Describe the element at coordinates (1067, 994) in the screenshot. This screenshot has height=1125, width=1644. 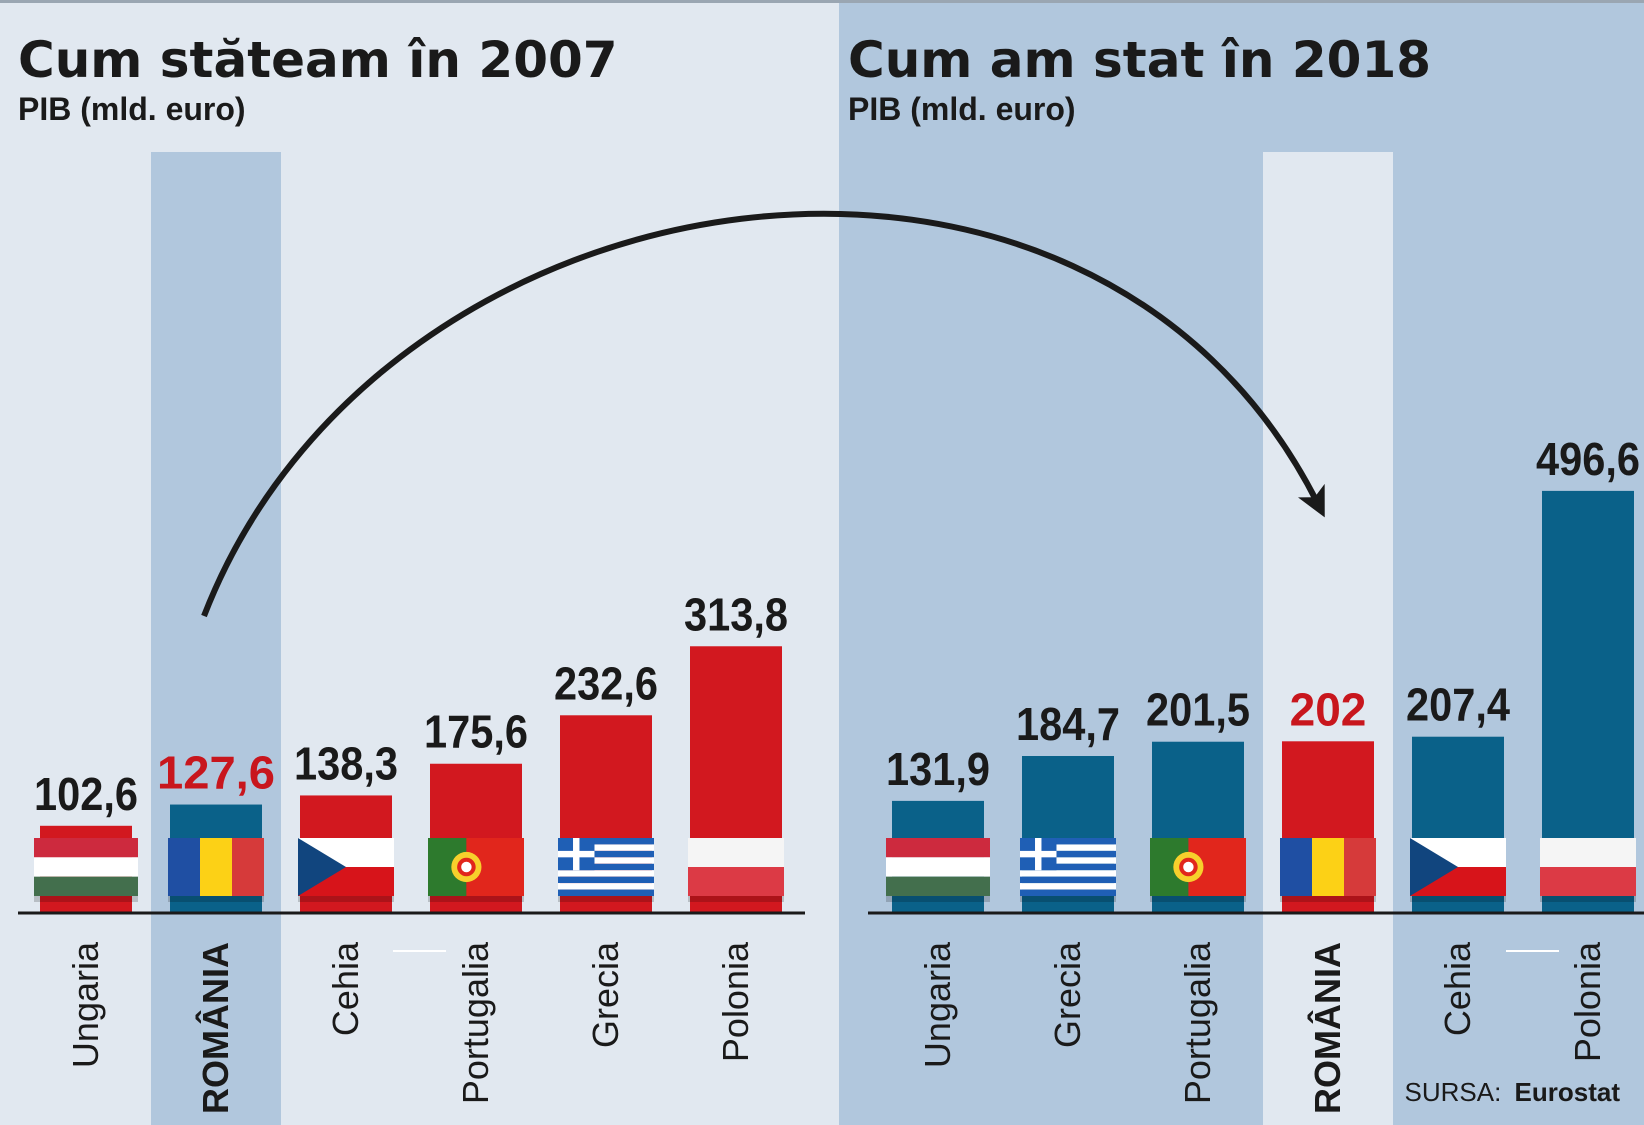
I see `category-label-grecia-2018: Grecia` at that location.